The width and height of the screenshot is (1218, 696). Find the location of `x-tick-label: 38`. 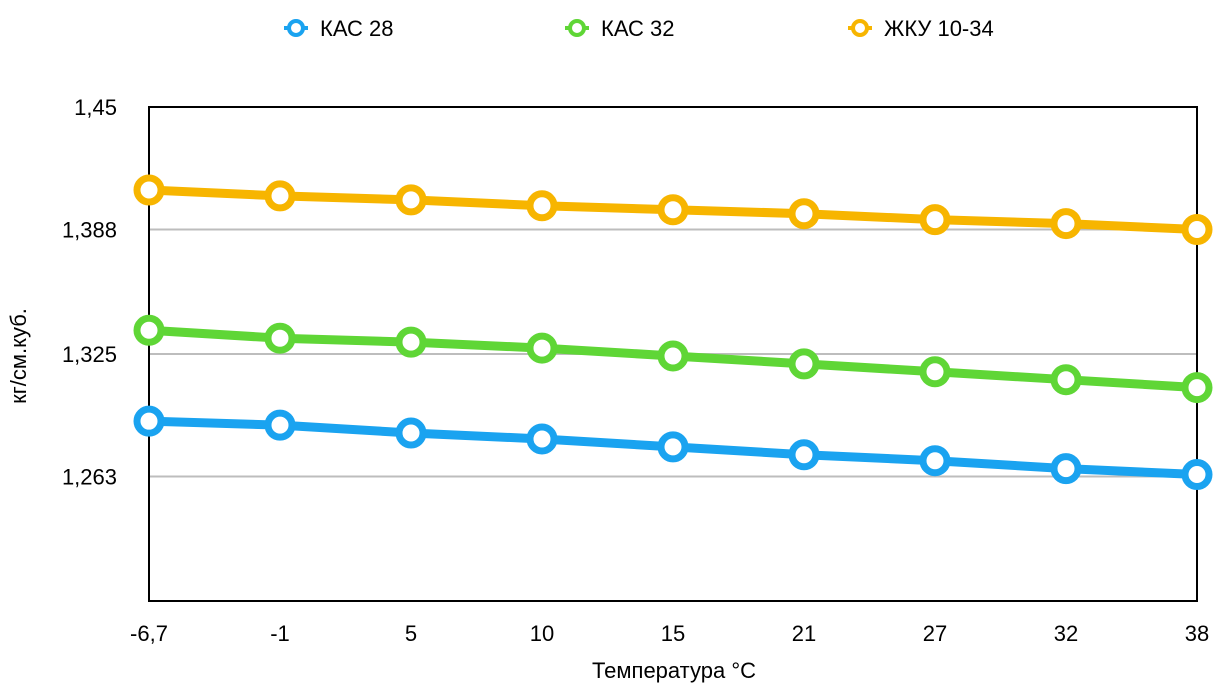

x-tick-label: 38 is located at coordinates (1197, 633).